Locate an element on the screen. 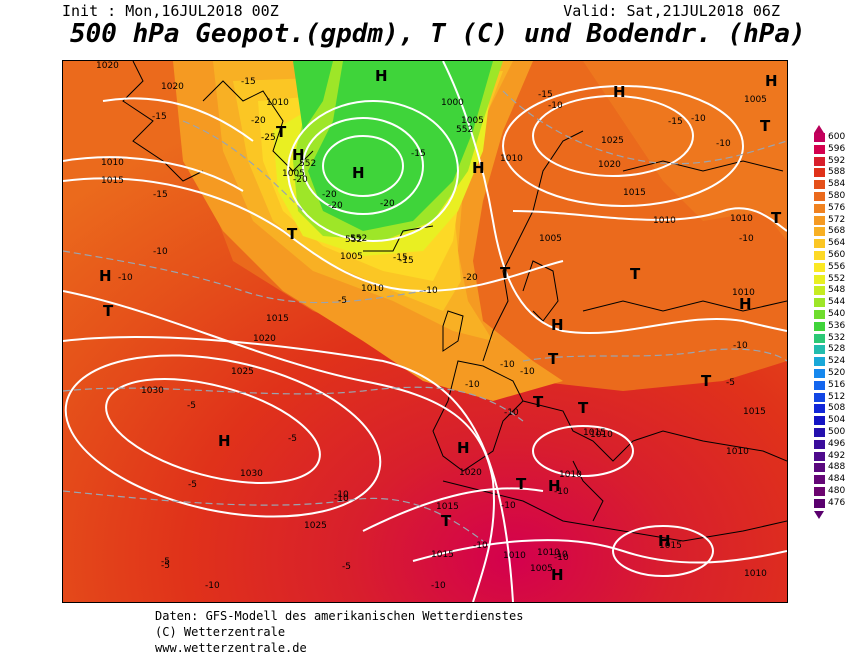 The height and width of the screenshot is (657, 850). legend-entry: 580 is located at coordinates (830, 196).